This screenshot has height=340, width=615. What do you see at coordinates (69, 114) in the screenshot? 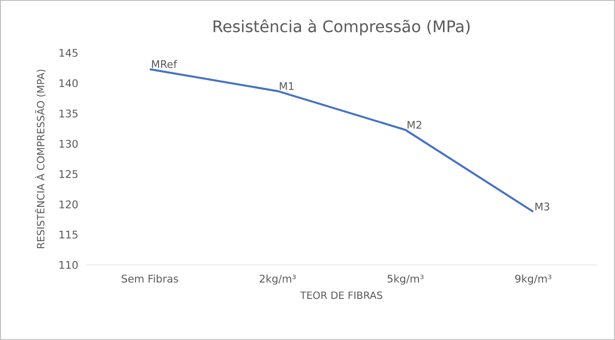
I see `y-tick-label: 135` at bounding box center [69, 114].